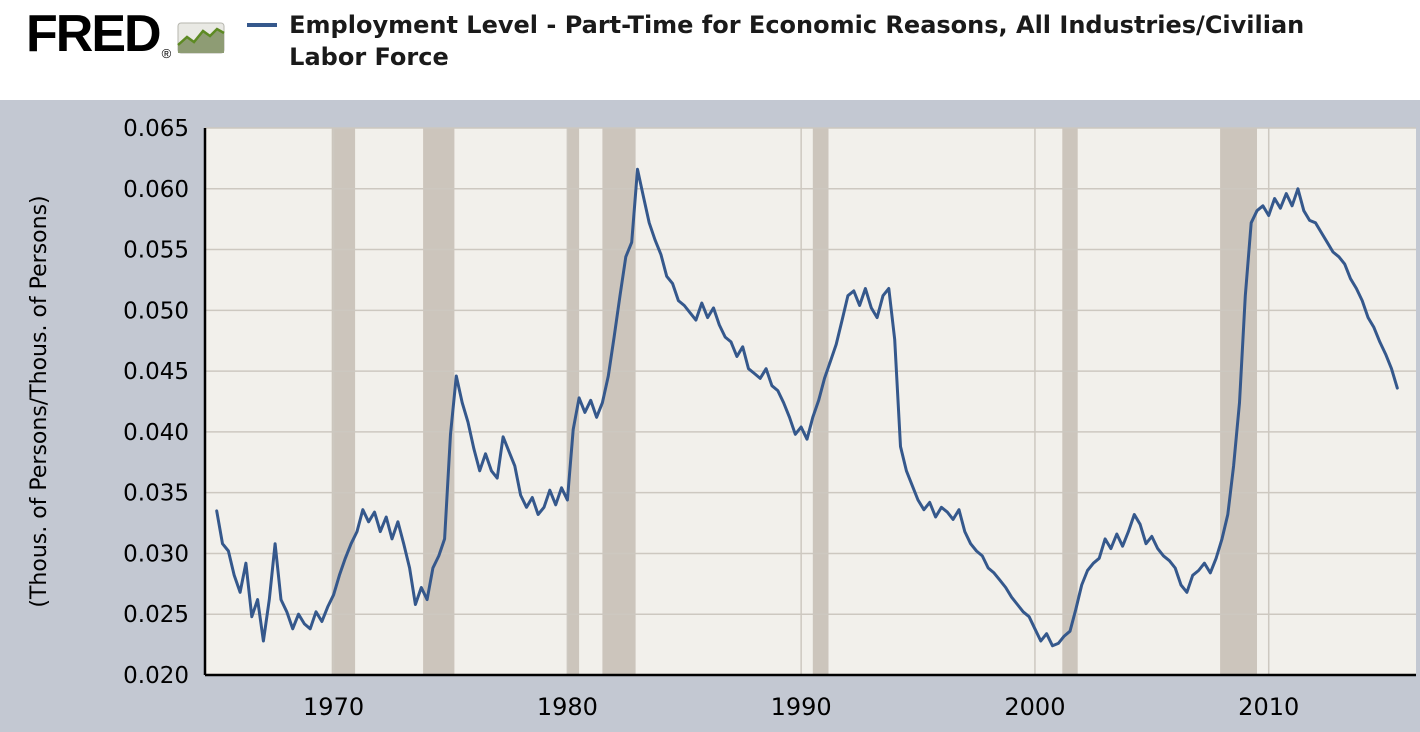 This screenshot has width=1420, height=732. I want to click on legend-line-swatch, so click(262, 25).